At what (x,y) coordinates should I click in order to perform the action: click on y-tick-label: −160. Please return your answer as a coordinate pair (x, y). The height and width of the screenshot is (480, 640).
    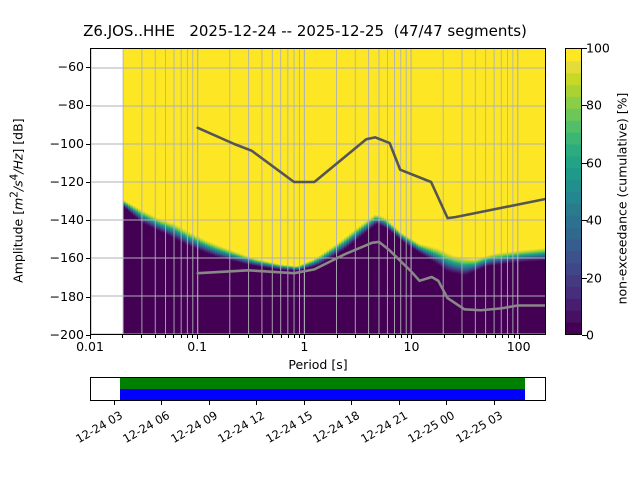
    Looking at the image, I should click on (66, 258).